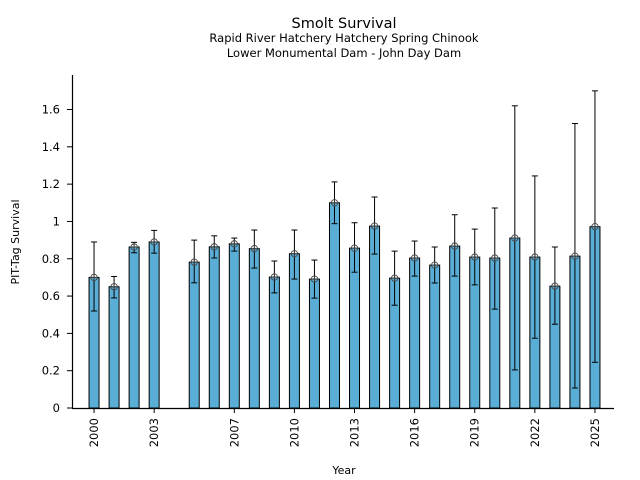 This screenshot has width=640, height=480. I want to click on marker-2025, so click(595, 227).